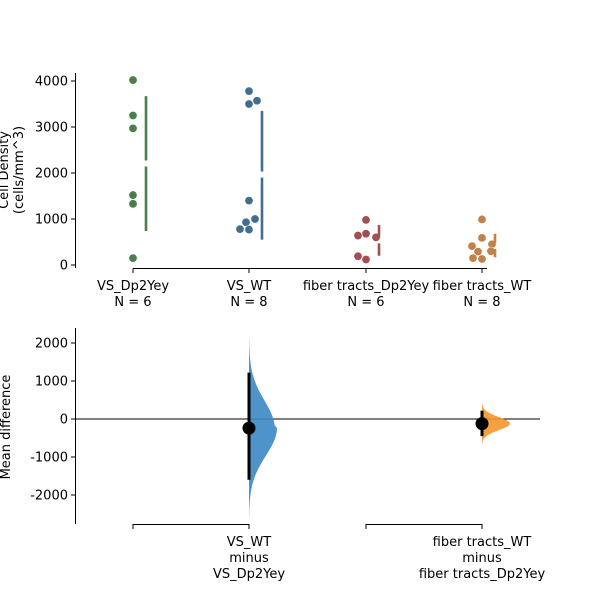 The height and width of the screenshot is (600, 600). I want to click on group-name-label: fiber tracts_Dp2Yey, so click(366, 286).